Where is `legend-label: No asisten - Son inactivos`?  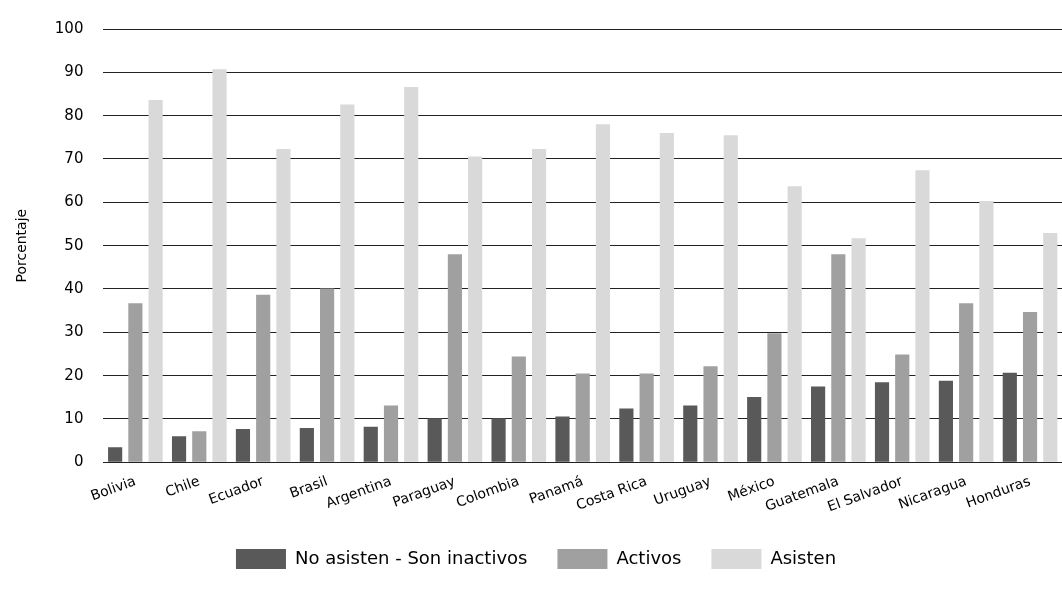 legend-label: No asisten - Son inactivos is located at coordinates (411, 557).